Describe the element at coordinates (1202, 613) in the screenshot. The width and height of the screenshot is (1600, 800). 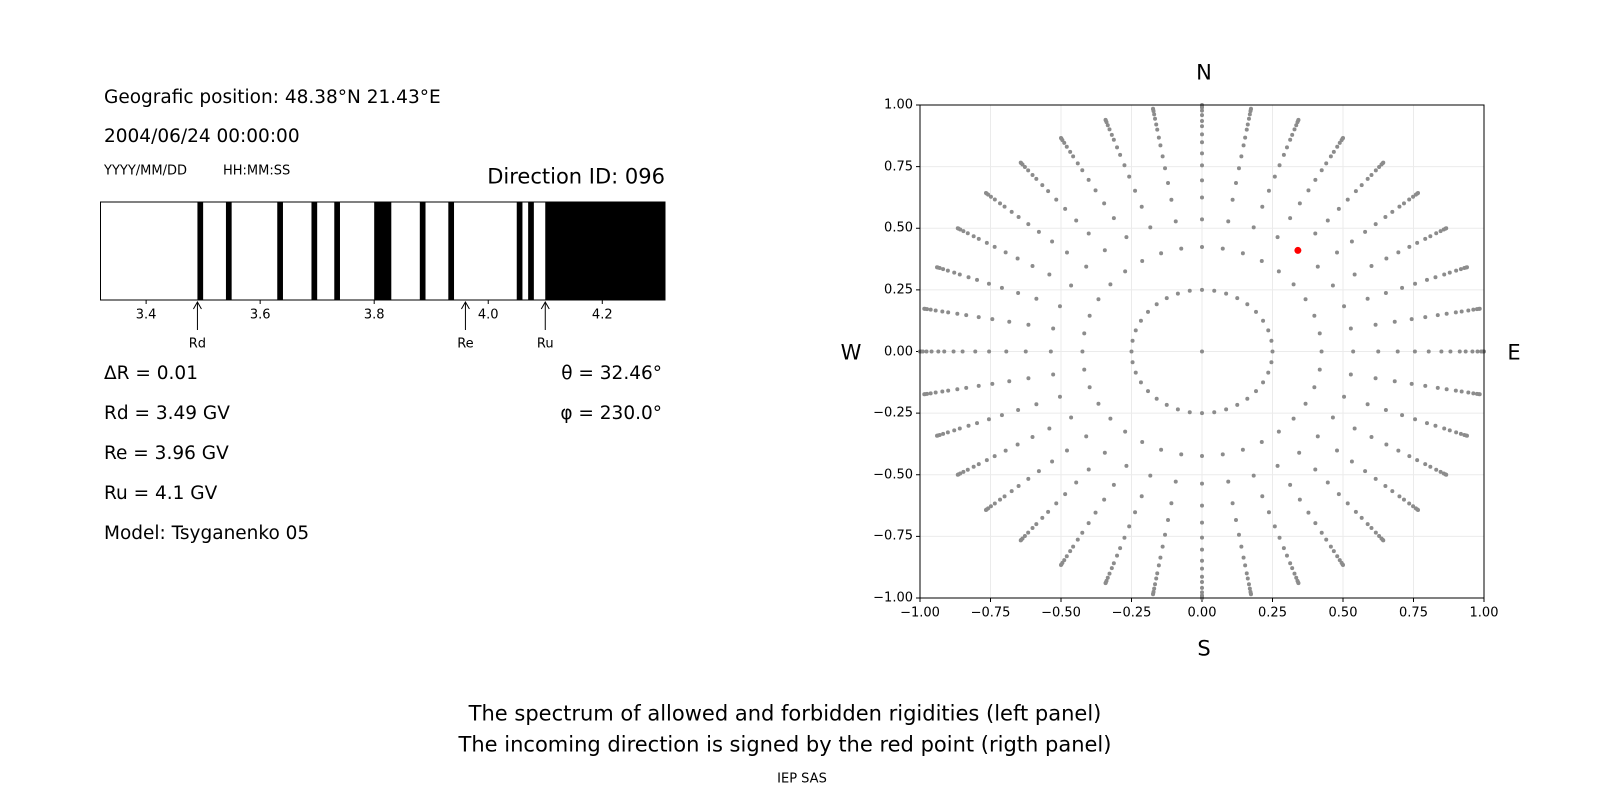
I see `x-tick-label: 0.00` at that location.